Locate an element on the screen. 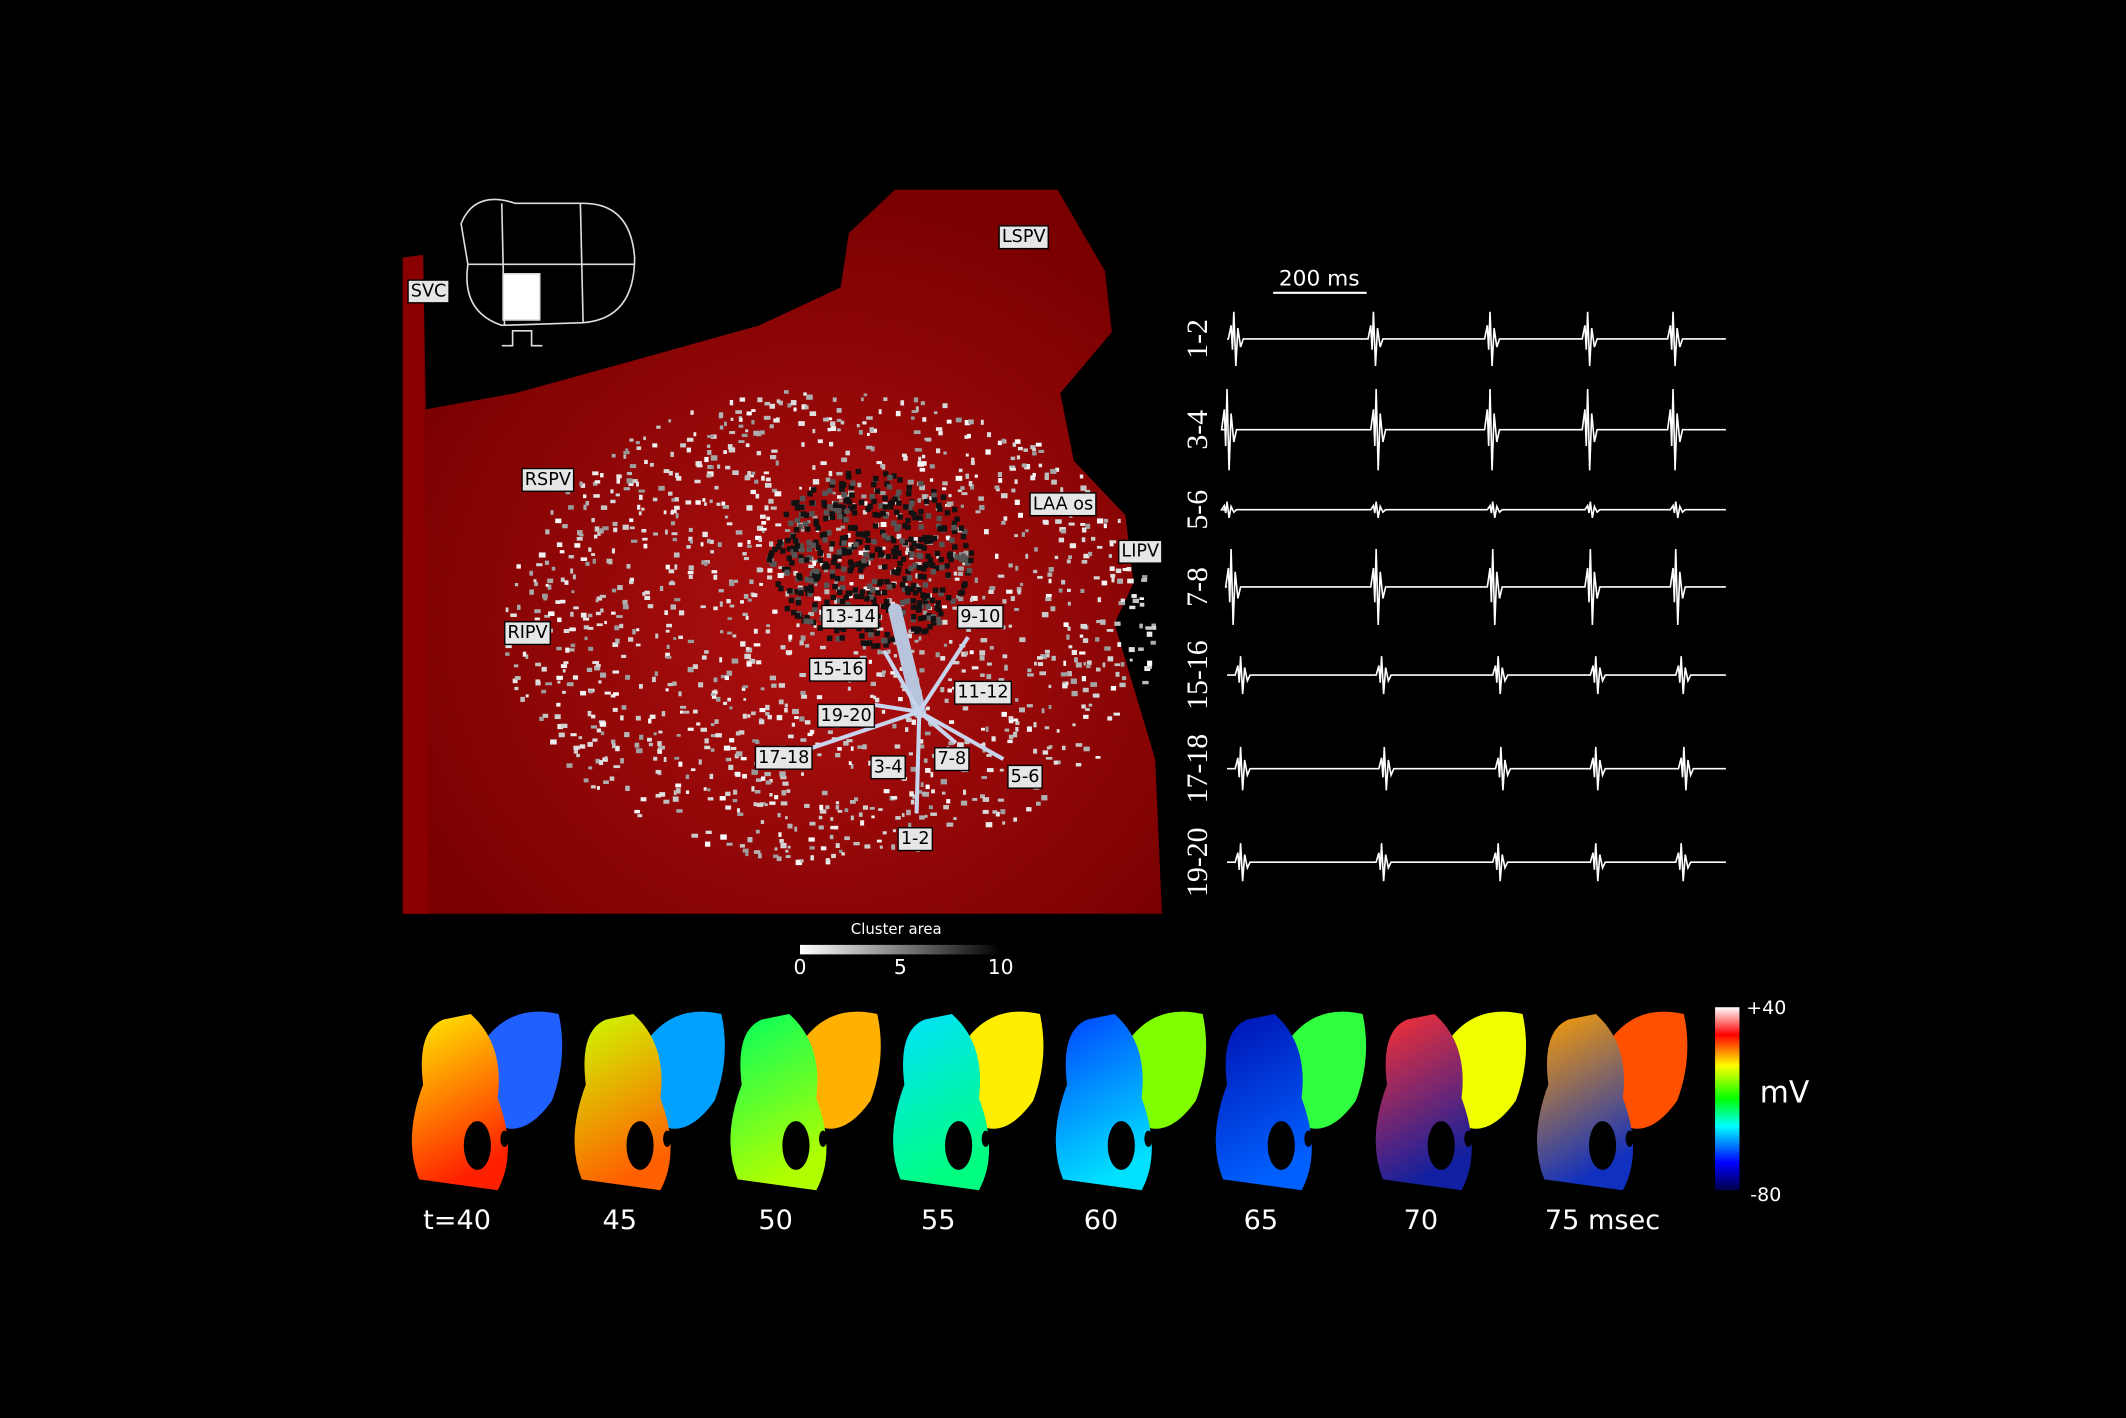 Image resolution: width=2126 pixels, height=1418 pixels. label: 3-4 is located at coordinates (888, 767).